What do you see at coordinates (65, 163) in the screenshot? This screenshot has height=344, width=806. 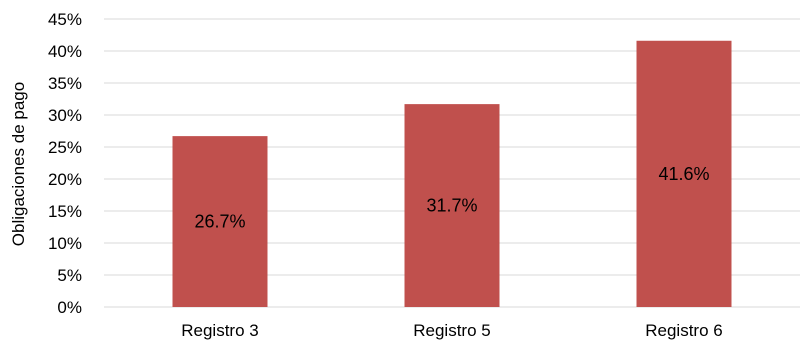 I see `y-axis-ticks: 0% 5% 10% 15% 20% 25% 30% 35% 40% 45%` at bounding box center [65, 163].